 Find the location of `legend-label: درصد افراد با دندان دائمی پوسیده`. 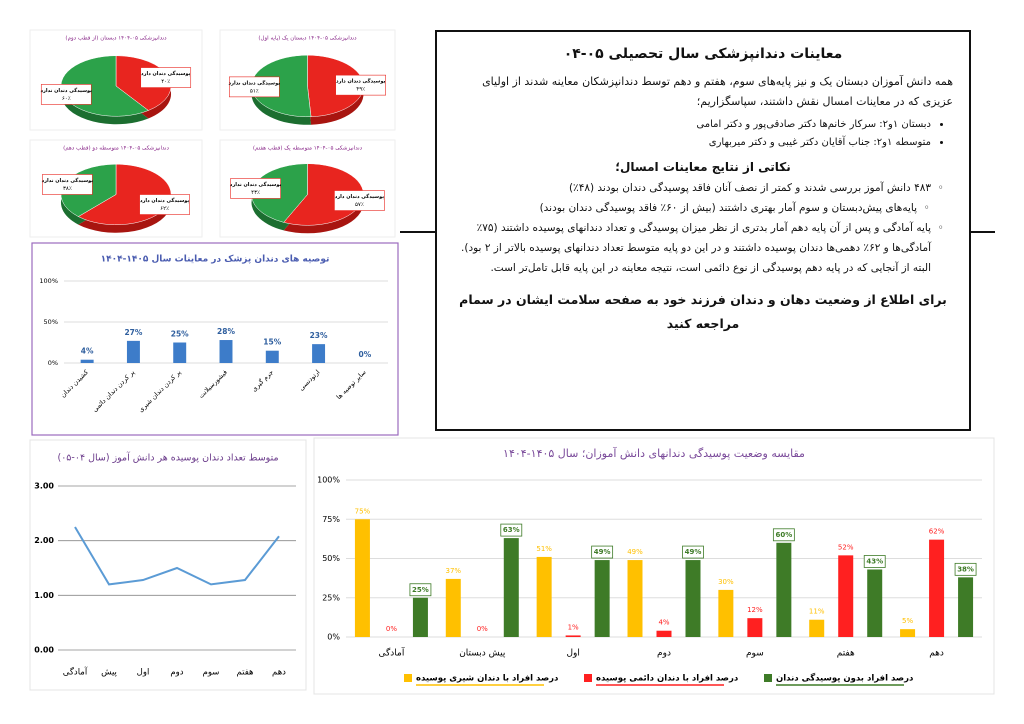

legend-label: درصد افراد با دندان دائمی پوسیده is located at coordinates (667, 679).